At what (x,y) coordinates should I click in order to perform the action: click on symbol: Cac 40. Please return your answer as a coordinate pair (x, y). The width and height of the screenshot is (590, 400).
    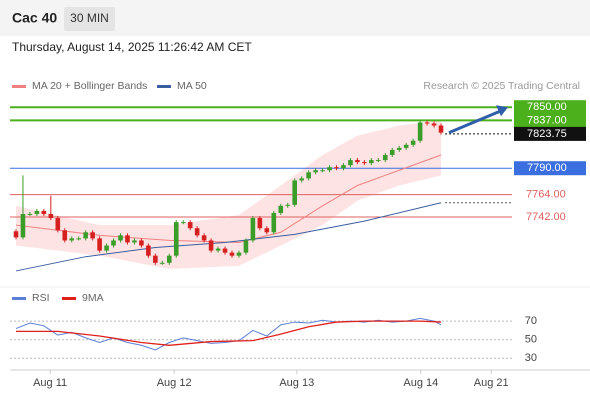
    Looking at the image, I should click on (34, 18).